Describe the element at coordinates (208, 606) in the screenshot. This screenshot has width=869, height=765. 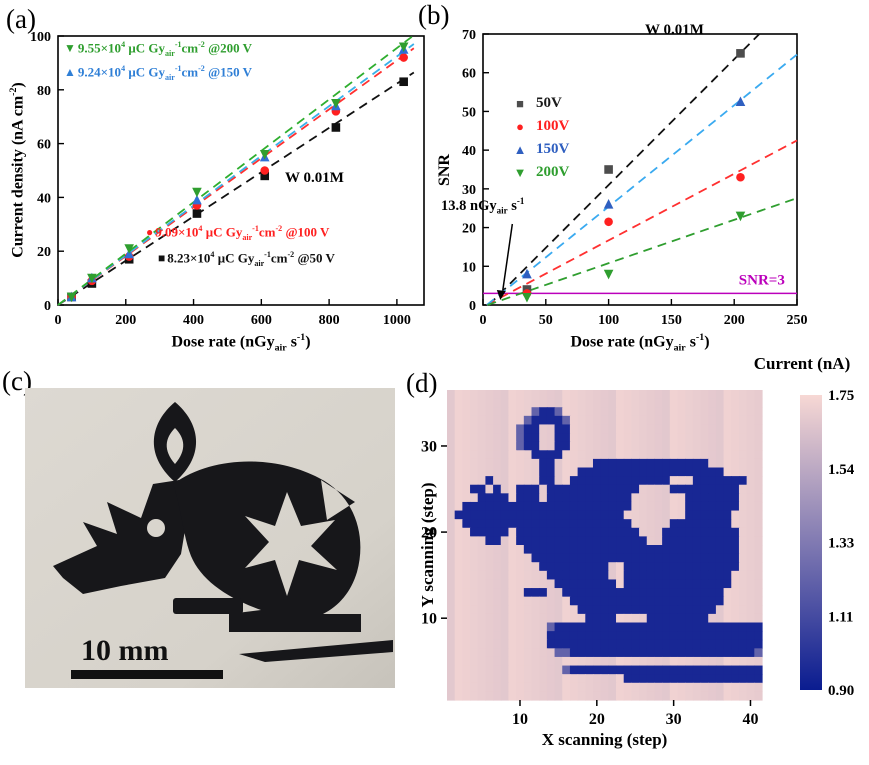
I see `rat-foot` at that location.